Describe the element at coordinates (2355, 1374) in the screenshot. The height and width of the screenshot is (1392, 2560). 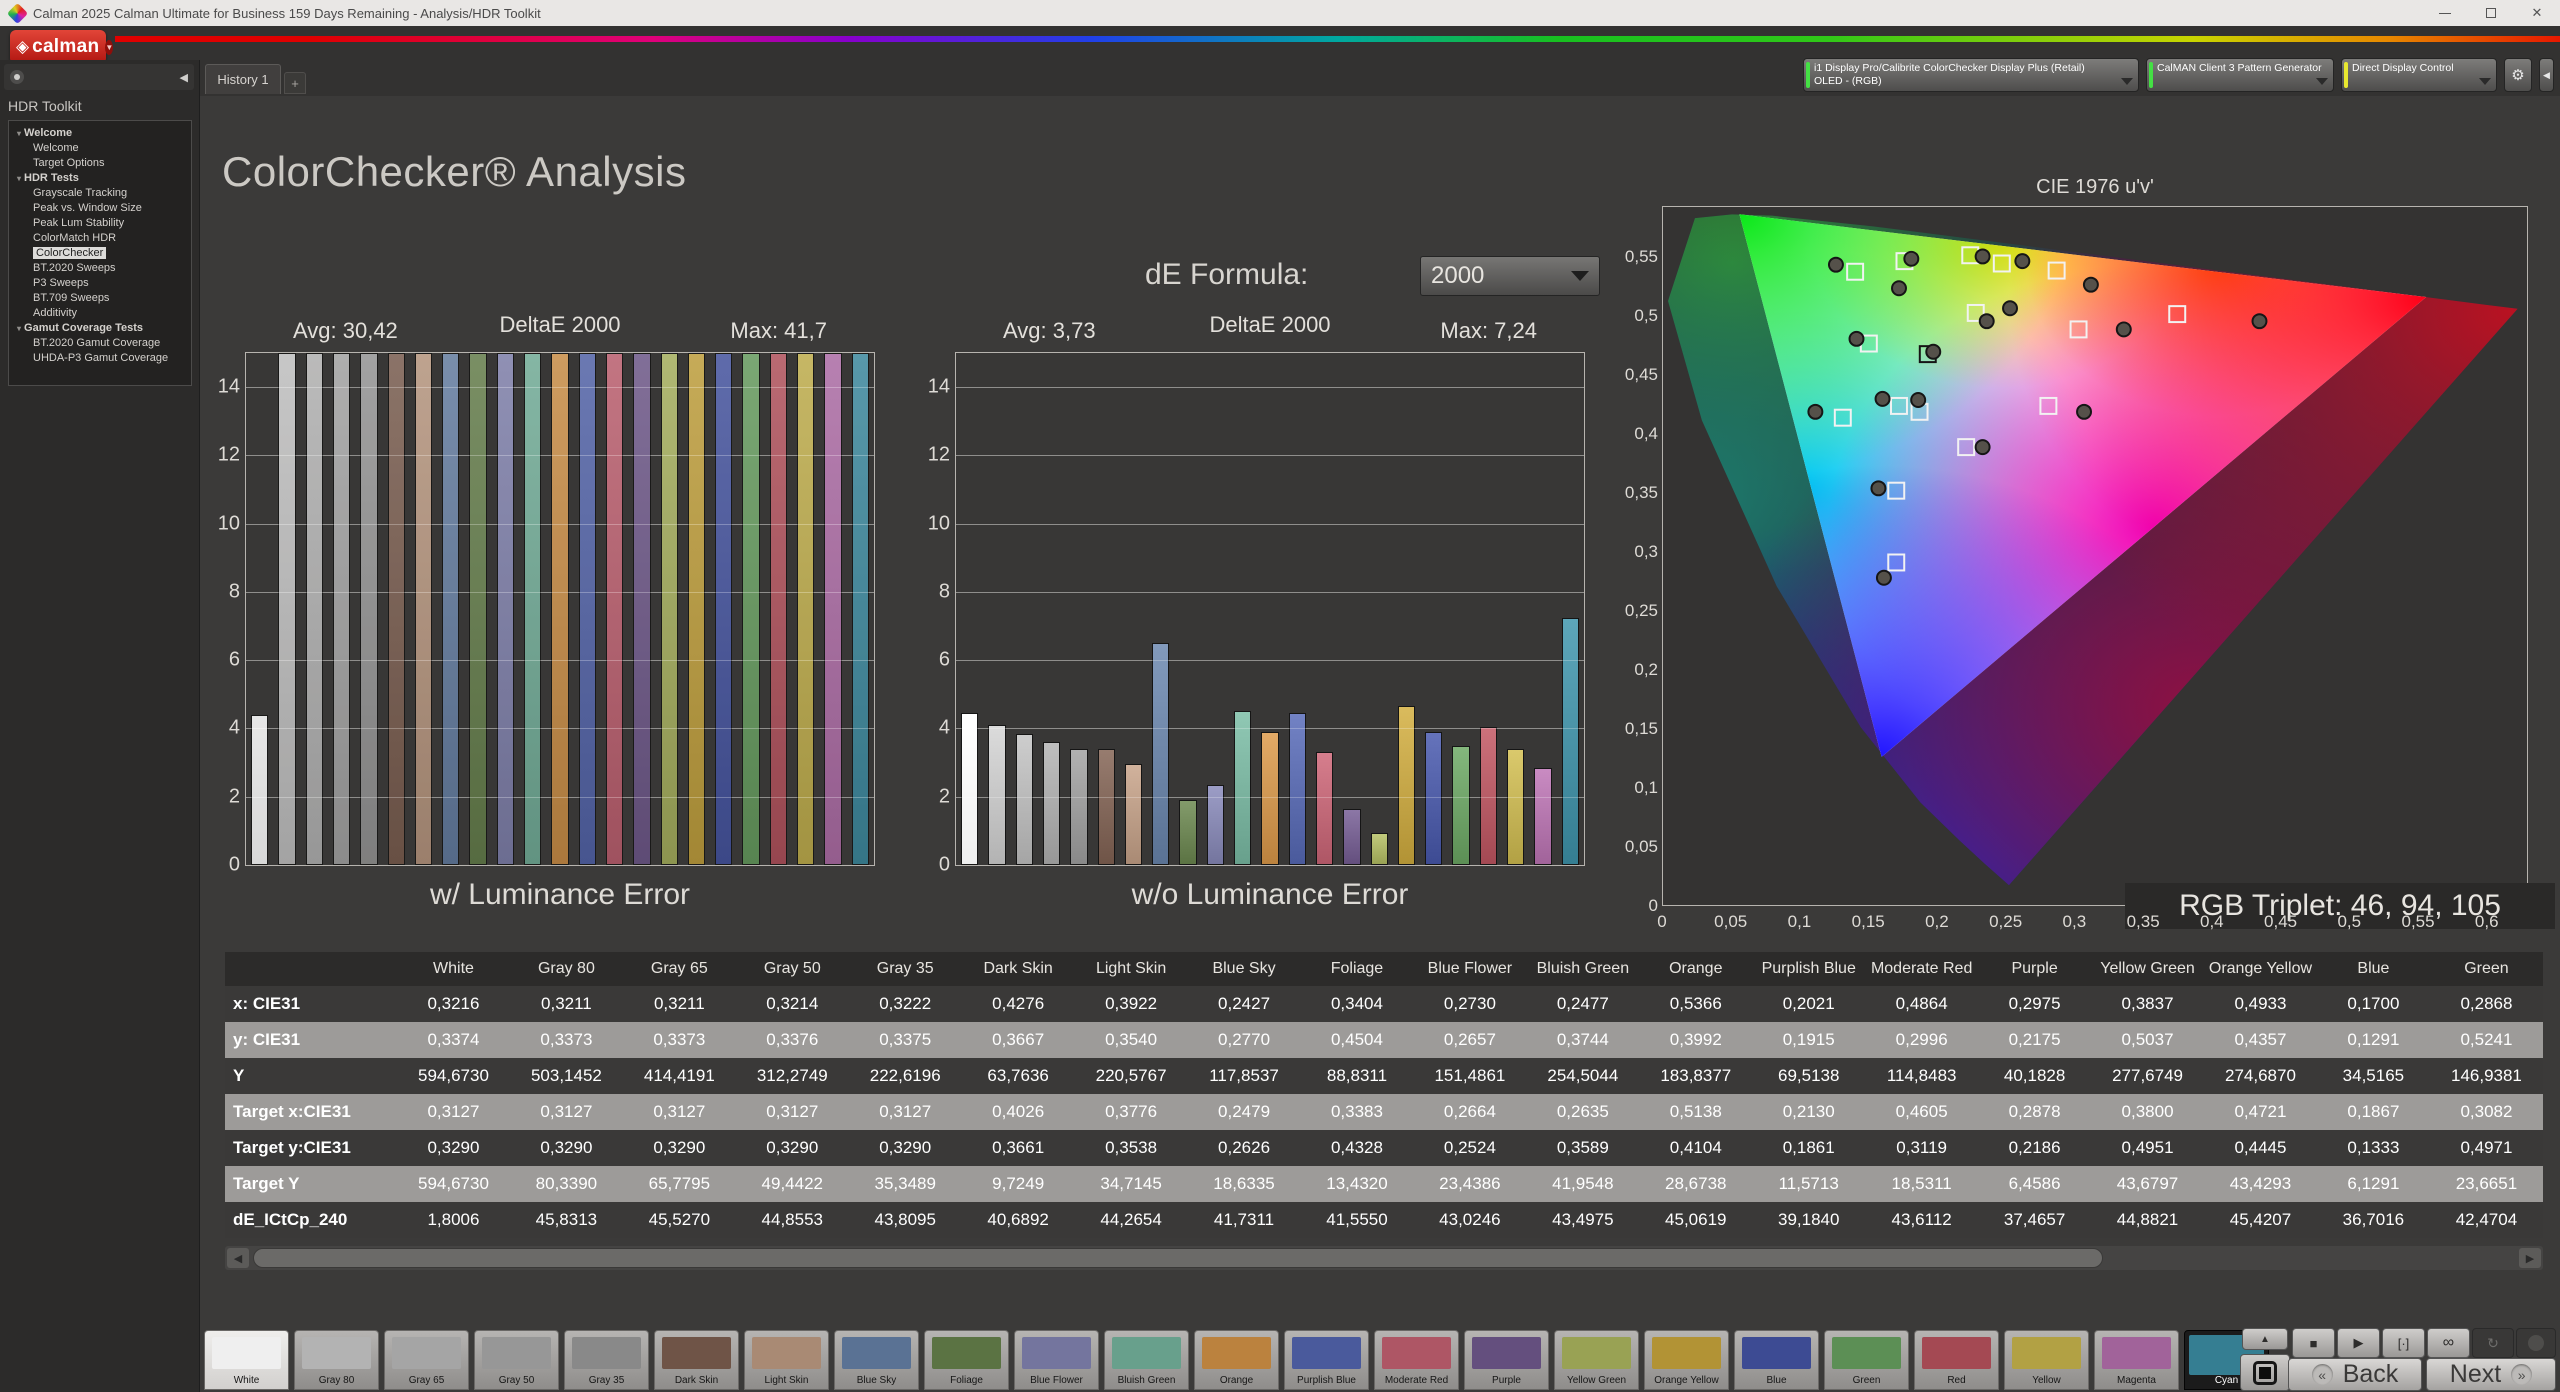
I see `back-button: « Back` at that location.